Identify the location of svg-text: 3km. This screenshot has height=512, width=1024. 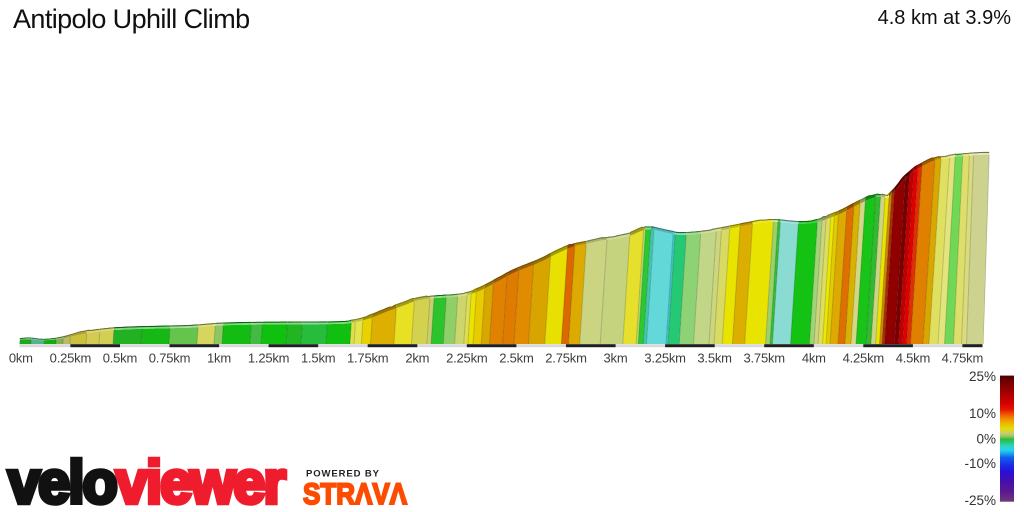
(616, 358).